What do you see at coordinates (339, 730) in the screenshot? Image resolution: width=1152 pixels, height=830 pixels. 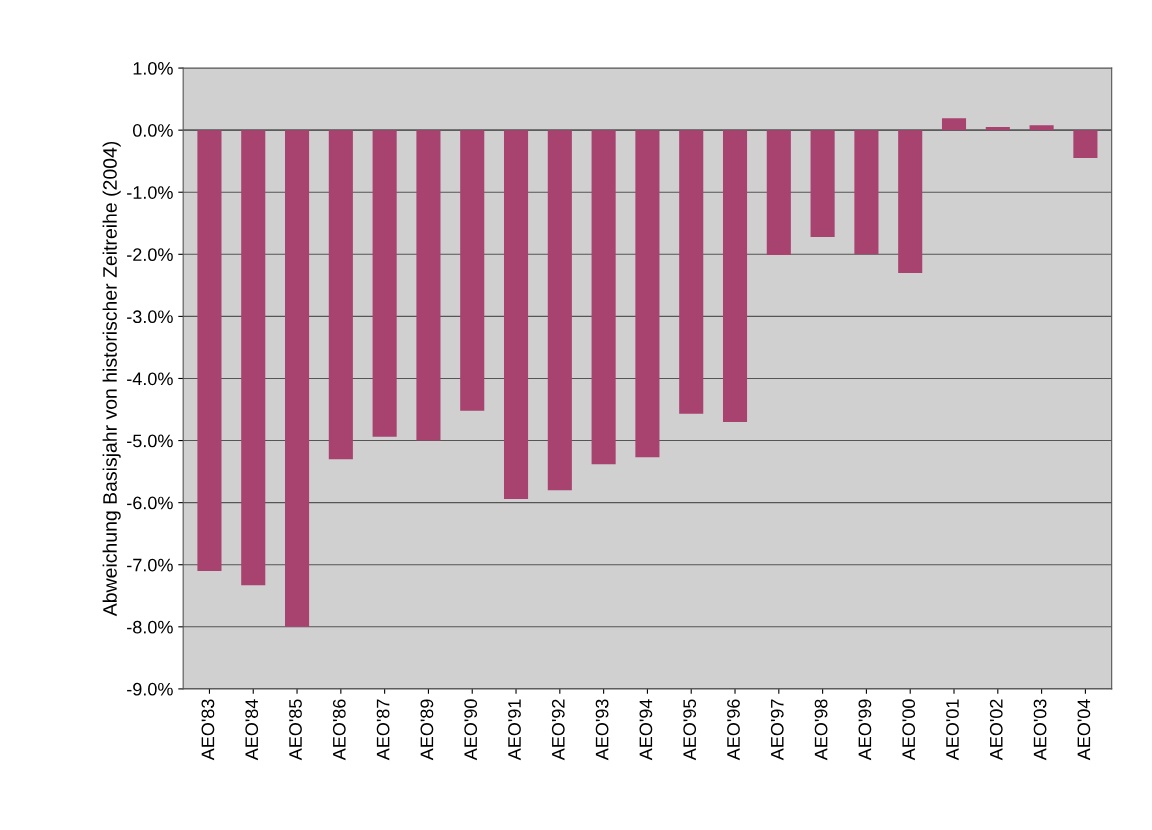 I see `x-tick-label: AEO'86` at bounding box center [339, 730].